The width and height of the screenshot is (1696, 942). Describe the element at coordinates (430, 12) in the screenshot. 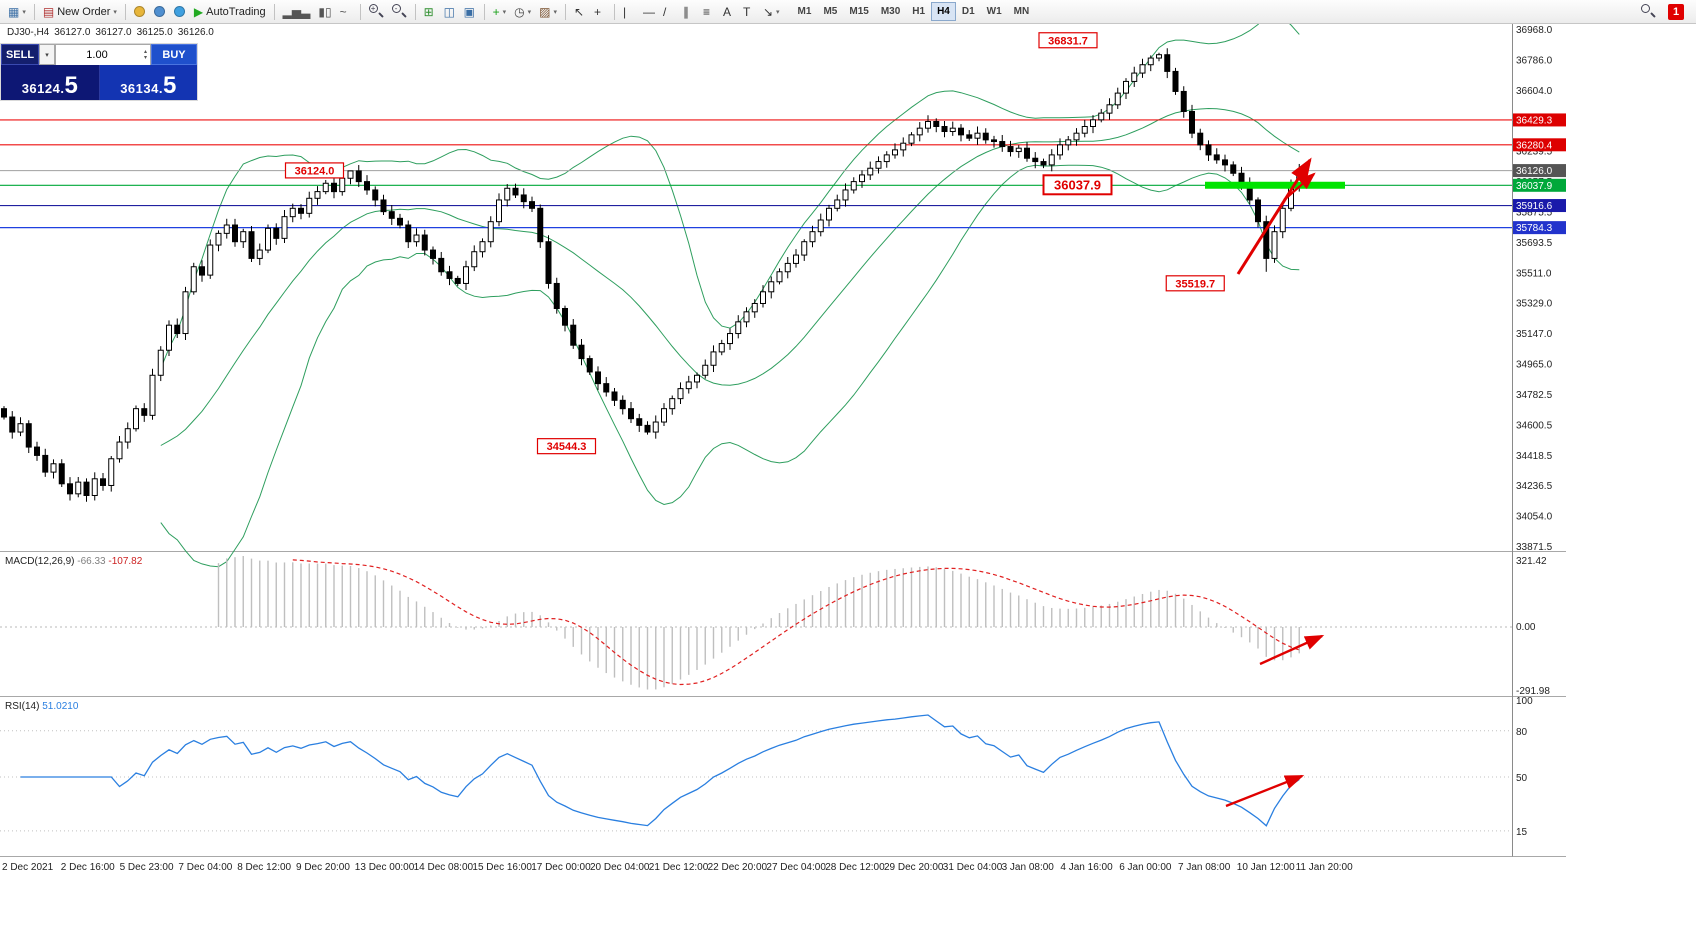

I see `grid-button: ⊞` at that location.